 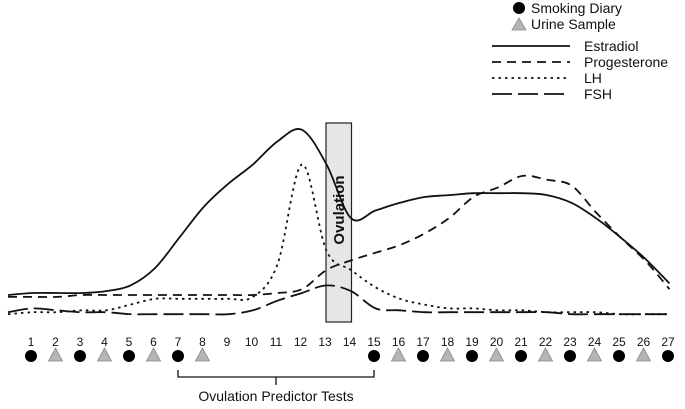 I want to click on series-fsh-line, so click(x=338, y=300).